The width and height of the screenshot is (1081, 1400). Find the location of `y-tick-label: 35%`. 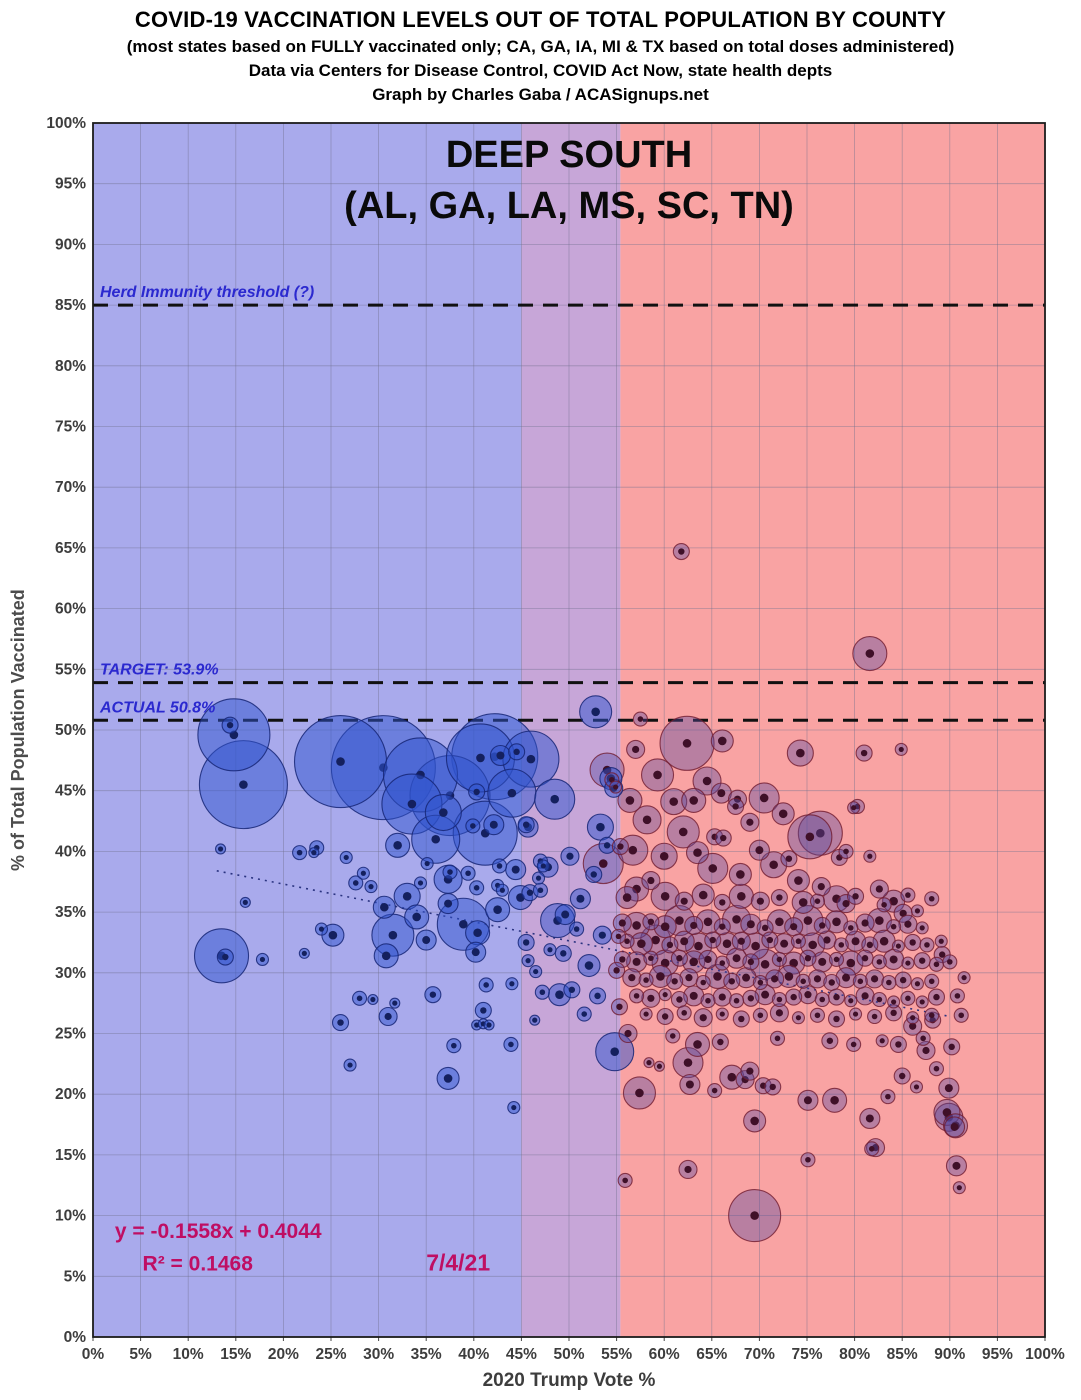

y-tick-label: 35% is located at coordinates (70, 912).